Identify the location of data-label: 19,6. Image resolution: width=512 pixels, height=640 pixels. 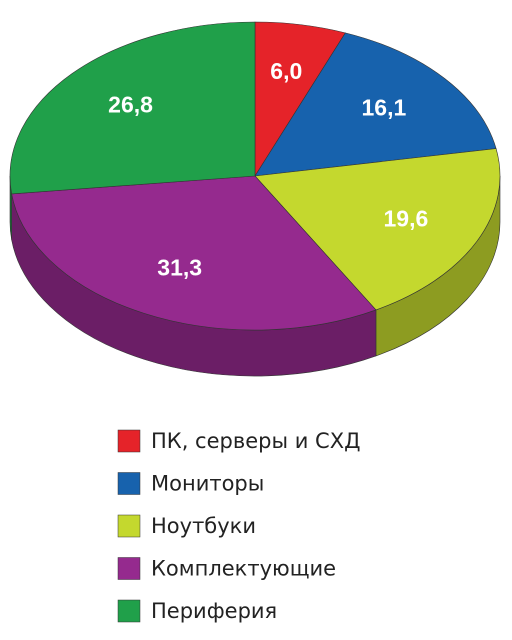
(406, 218).